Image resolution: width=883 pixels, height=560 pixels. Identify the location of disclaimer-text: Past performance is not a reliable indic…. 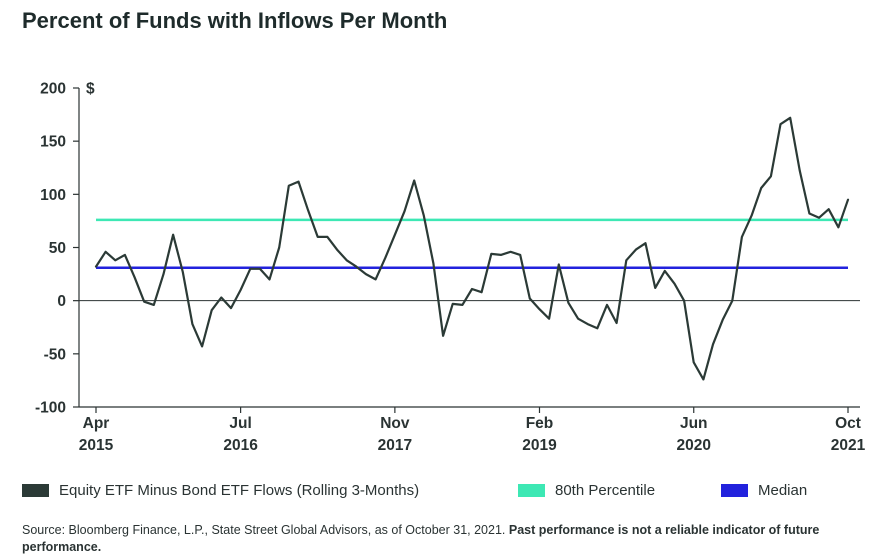
(421, 538).